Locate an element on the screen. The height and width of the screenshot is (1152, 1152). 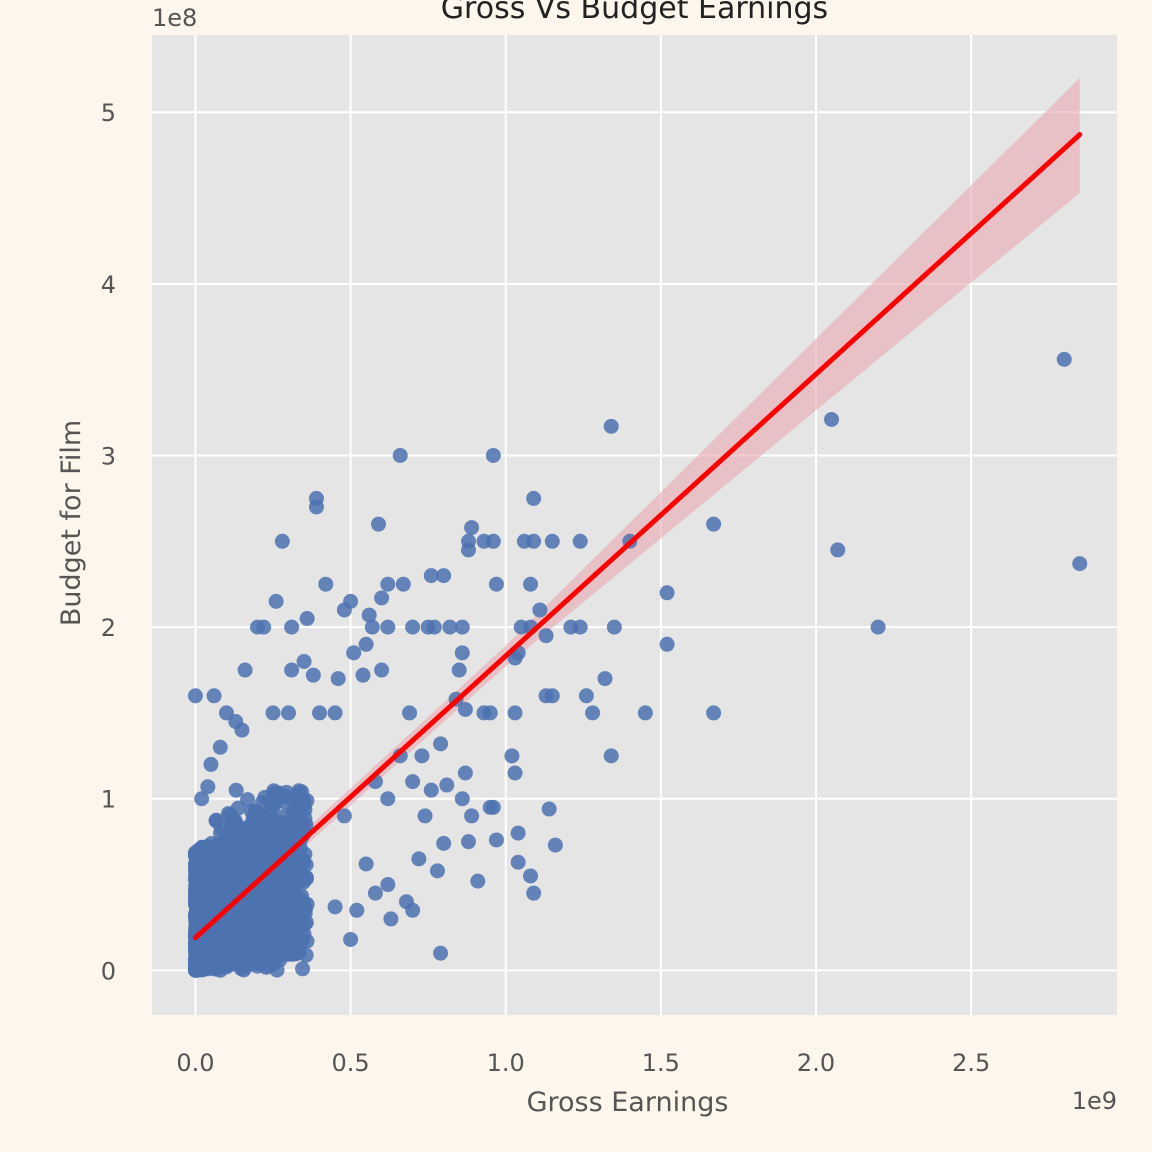
y-tick-label: 0 is located at coordinates (108, 971).